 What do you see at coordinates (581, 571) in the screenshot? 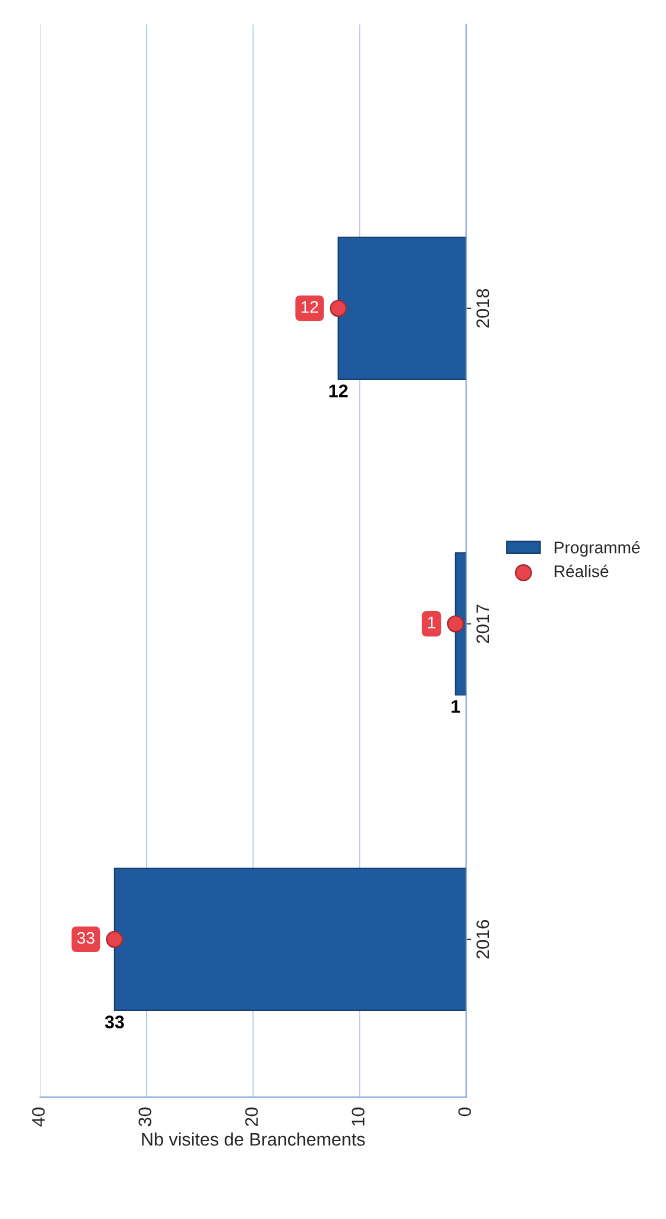
I see `legend-label: Réalisé` at bounding box center [581, 571].